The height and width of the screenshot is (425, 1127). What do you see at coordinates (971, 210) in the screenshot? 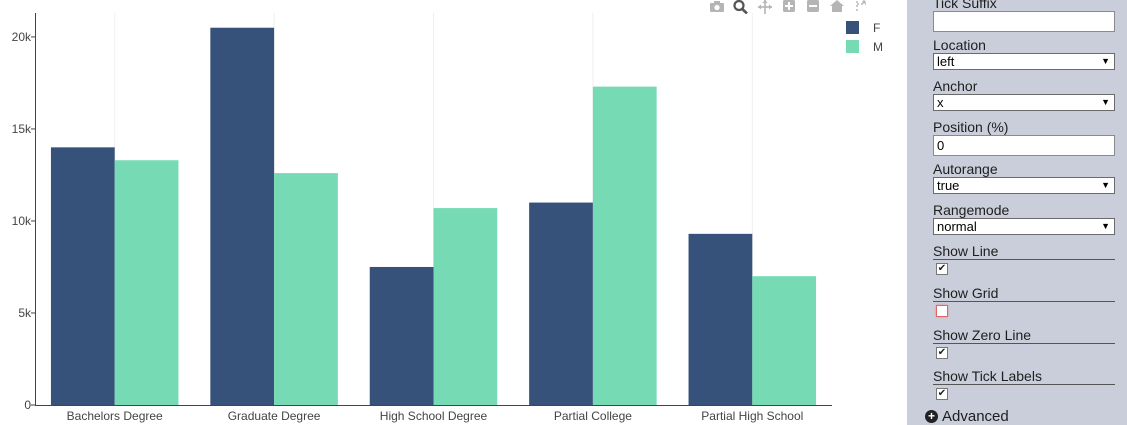
I see `rangemode-label: Rangemode` at bounding box center [971, 210].